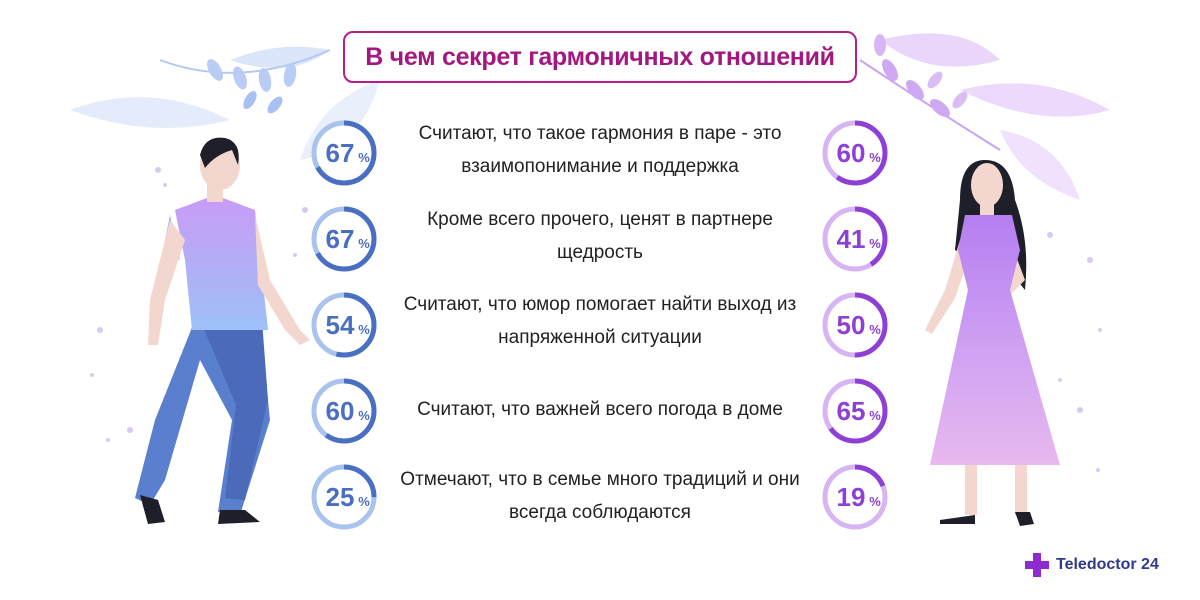 The image size is (1200, 600). I want to click on women-percent-value: 60, so click(851, 153).